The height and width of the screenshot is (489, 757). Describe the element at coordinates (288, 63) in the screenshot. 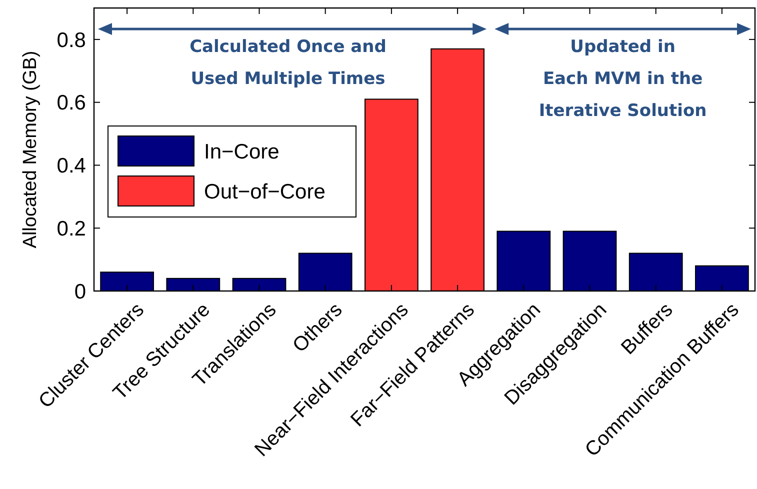

I see `annotation: Calculated Once and Used Multiple Times` at that location.